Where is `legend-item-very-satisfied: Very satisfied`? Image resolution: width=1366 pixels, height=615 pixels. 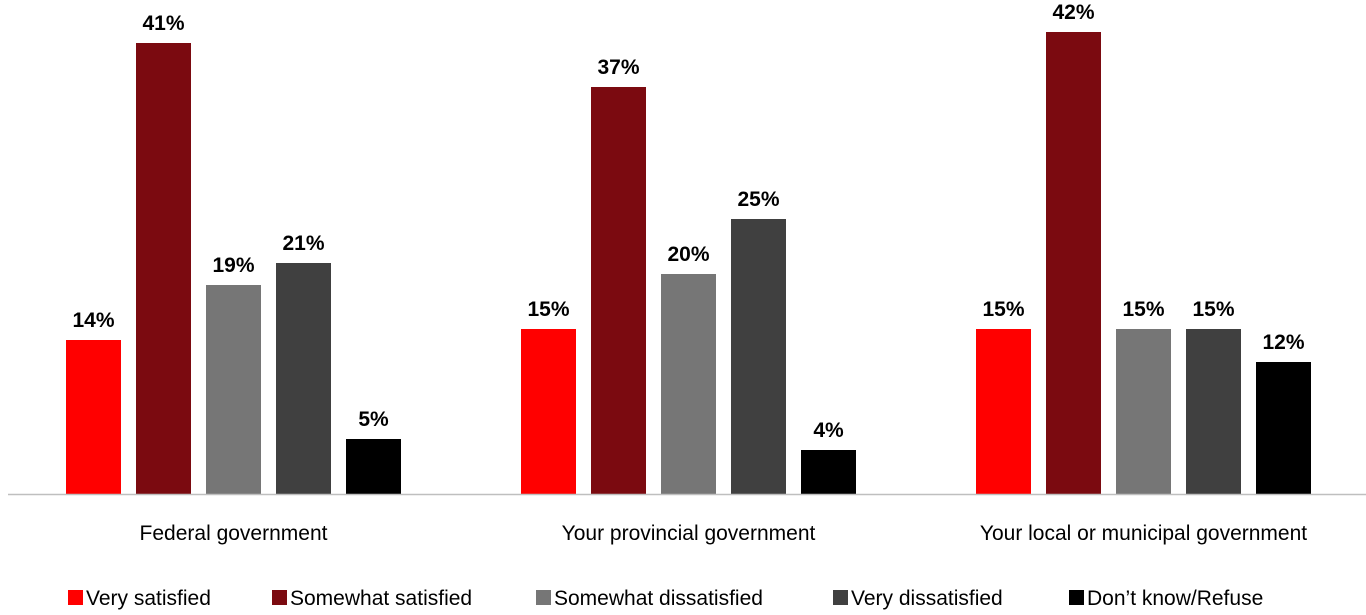 legend-item-very-satisfied: Very satisfied is located at coordinates (139, 598).